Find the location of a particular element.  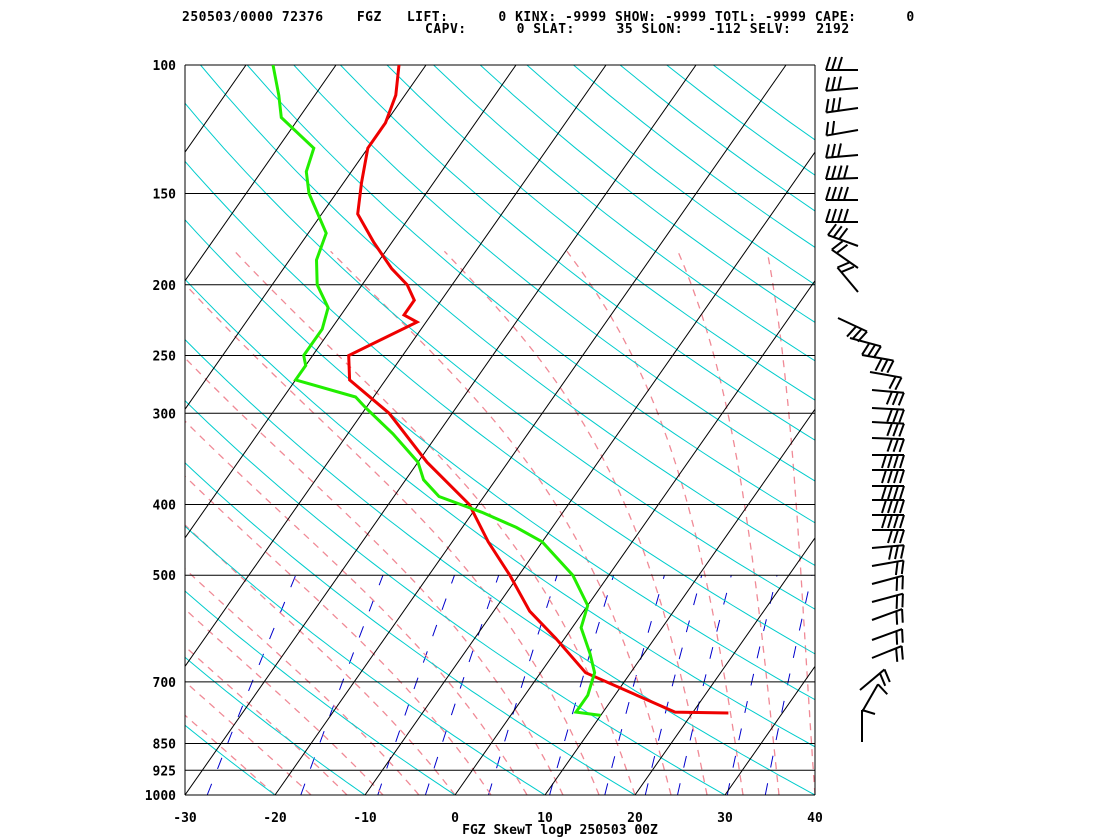

temperature-tick-label: 20 is located at coordinates (635, 818).